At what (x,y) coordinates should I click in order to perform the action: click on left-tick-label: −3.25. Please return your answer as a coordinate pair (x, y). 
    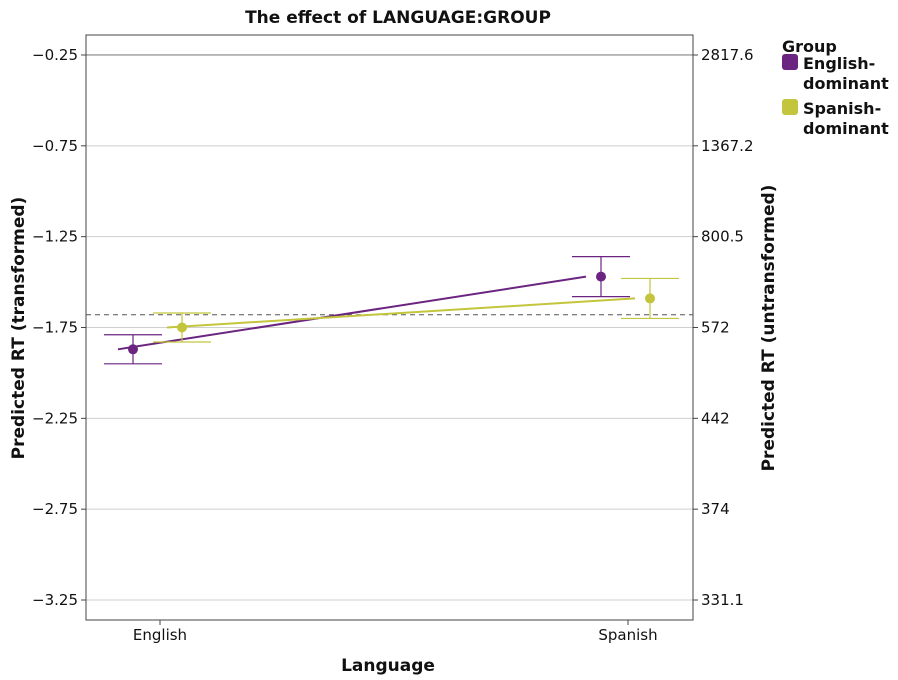
    Looking at the image, I should click on (55, 600).